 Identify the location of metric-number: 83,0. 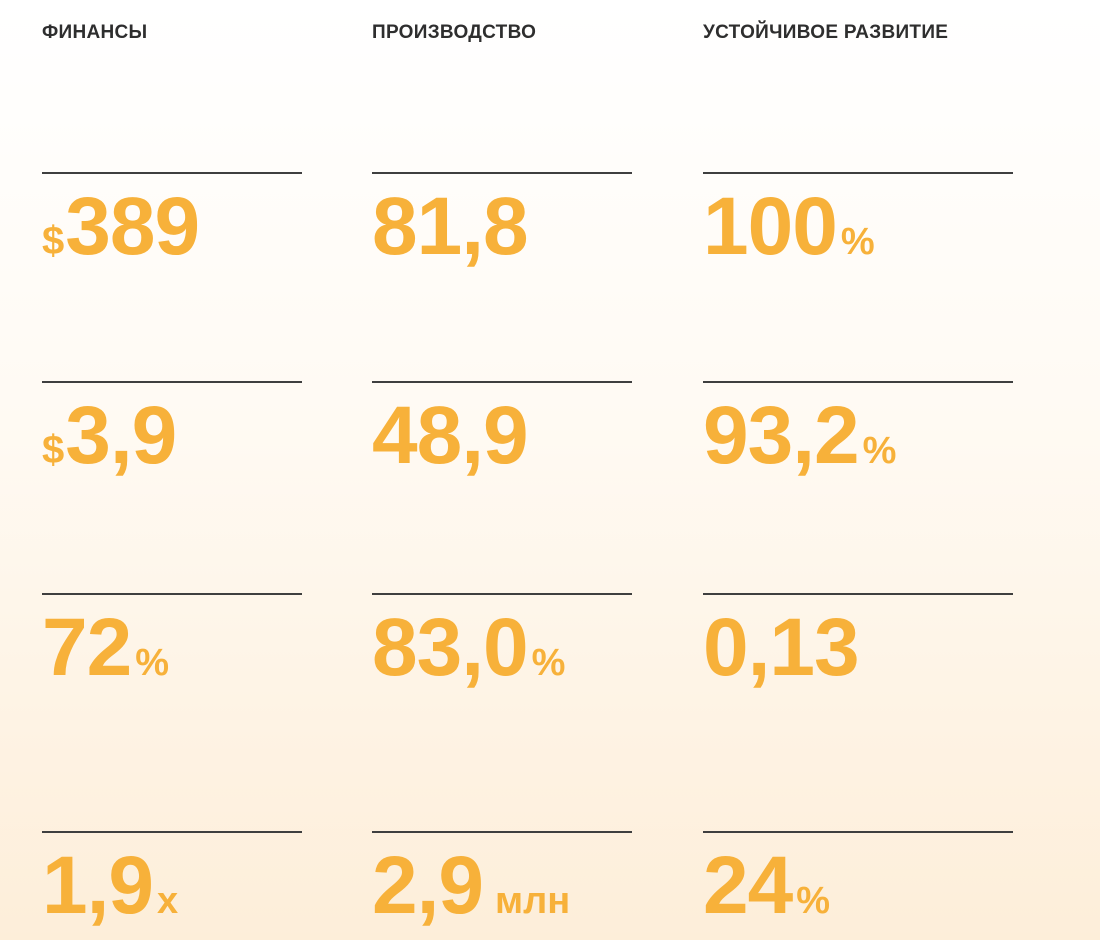
(450, 647).